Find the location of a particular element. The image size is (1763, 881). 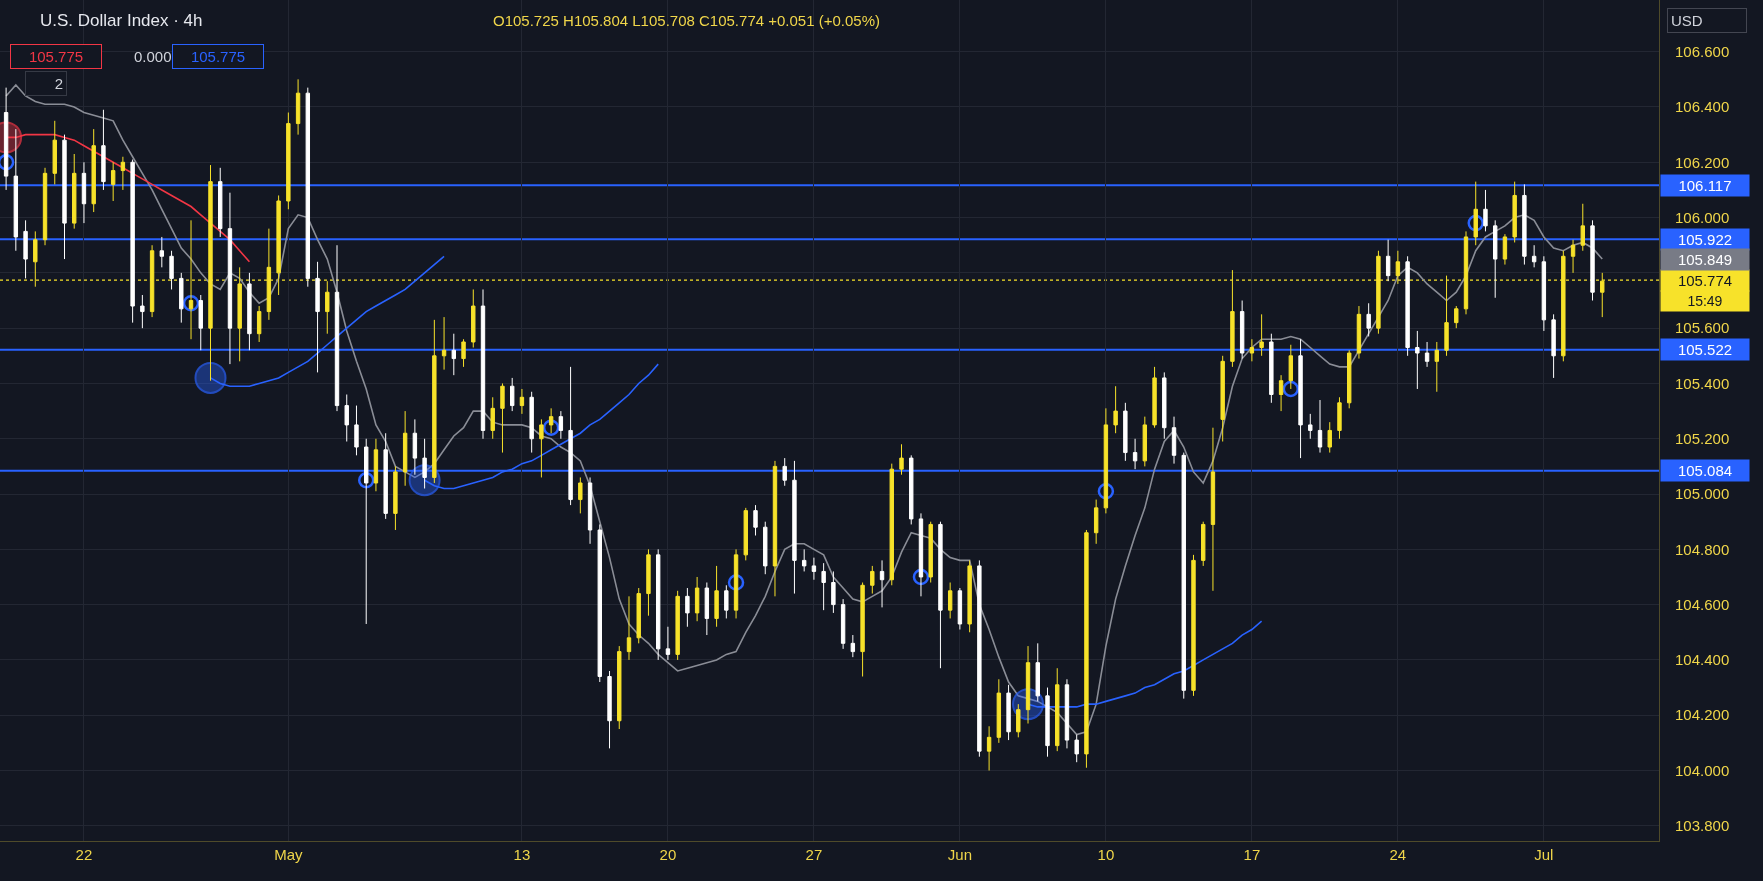

y-tick-label: 106.000 is located at coordinates (1702, 217).